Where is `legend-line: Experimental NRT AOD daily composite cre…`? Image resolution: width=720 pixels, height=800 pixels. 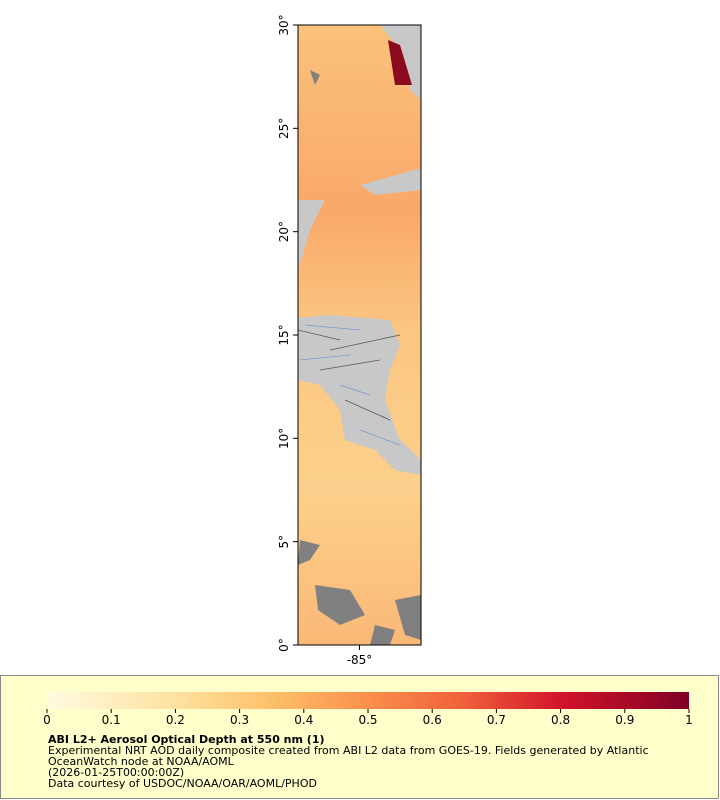
legend-line: Experimental NRT AOD daily composite cre… is located at coordinates (348, 750).